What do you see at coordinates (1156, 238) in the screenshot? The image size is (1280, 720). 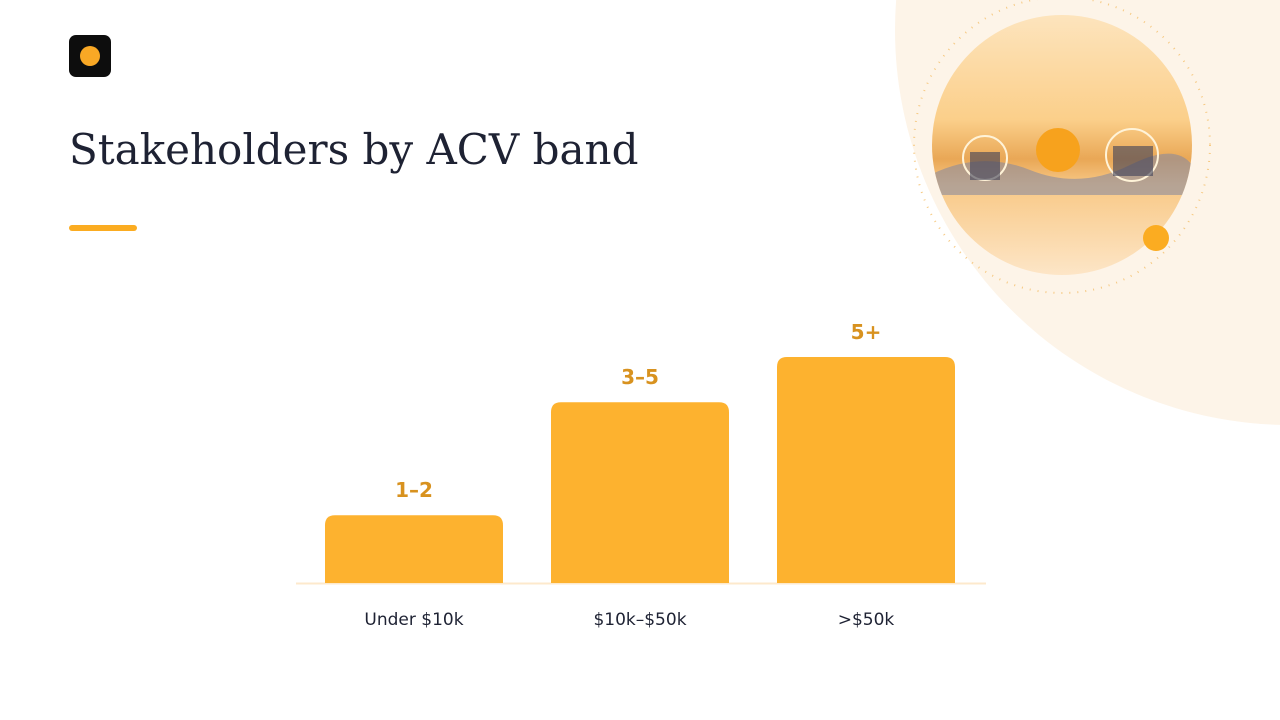 I see `accent-dot` at bounding box center [1156, 238].